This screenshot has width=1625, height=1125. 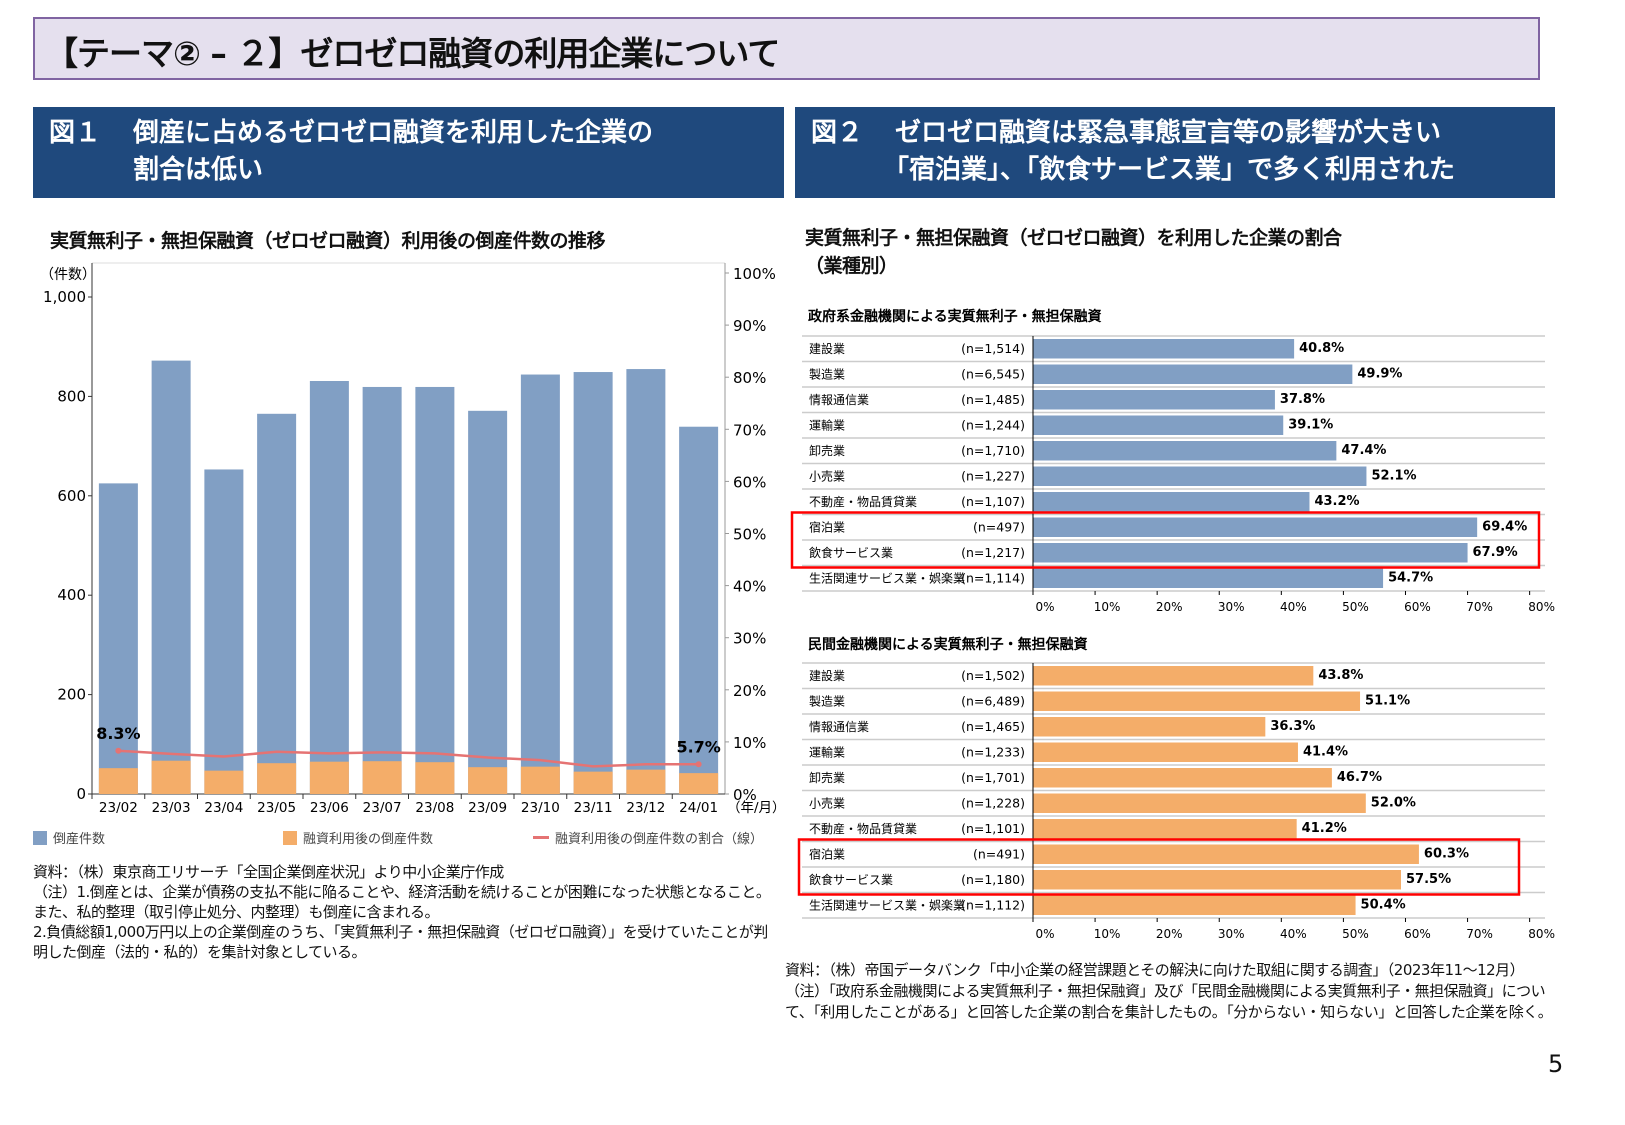 I want to click on y2-tick-label: 30%, so click(x=749, y=639).